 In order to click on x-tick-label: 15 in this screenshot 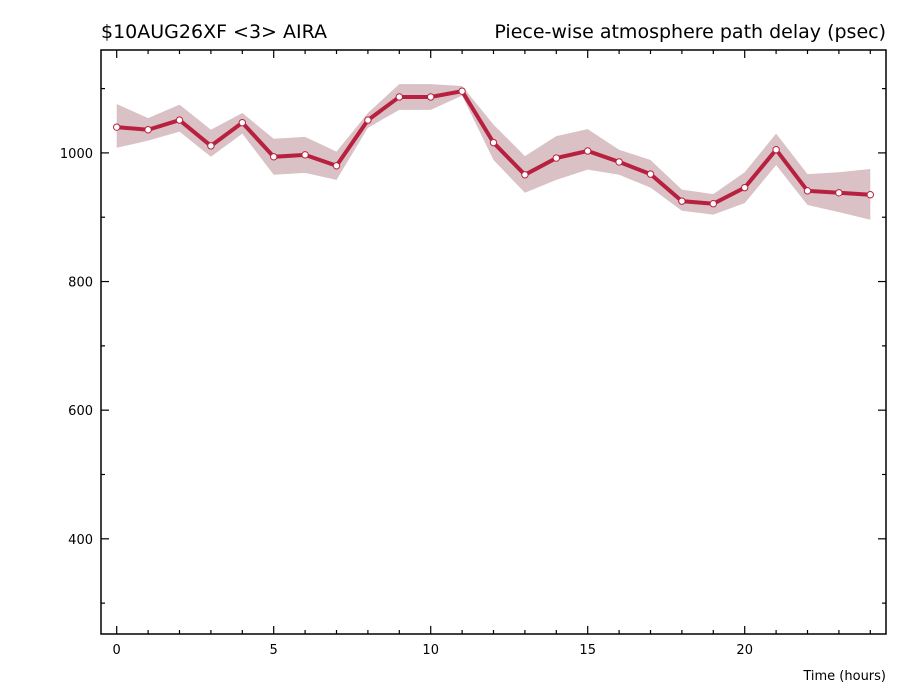, I will do `click(587, 650)`.